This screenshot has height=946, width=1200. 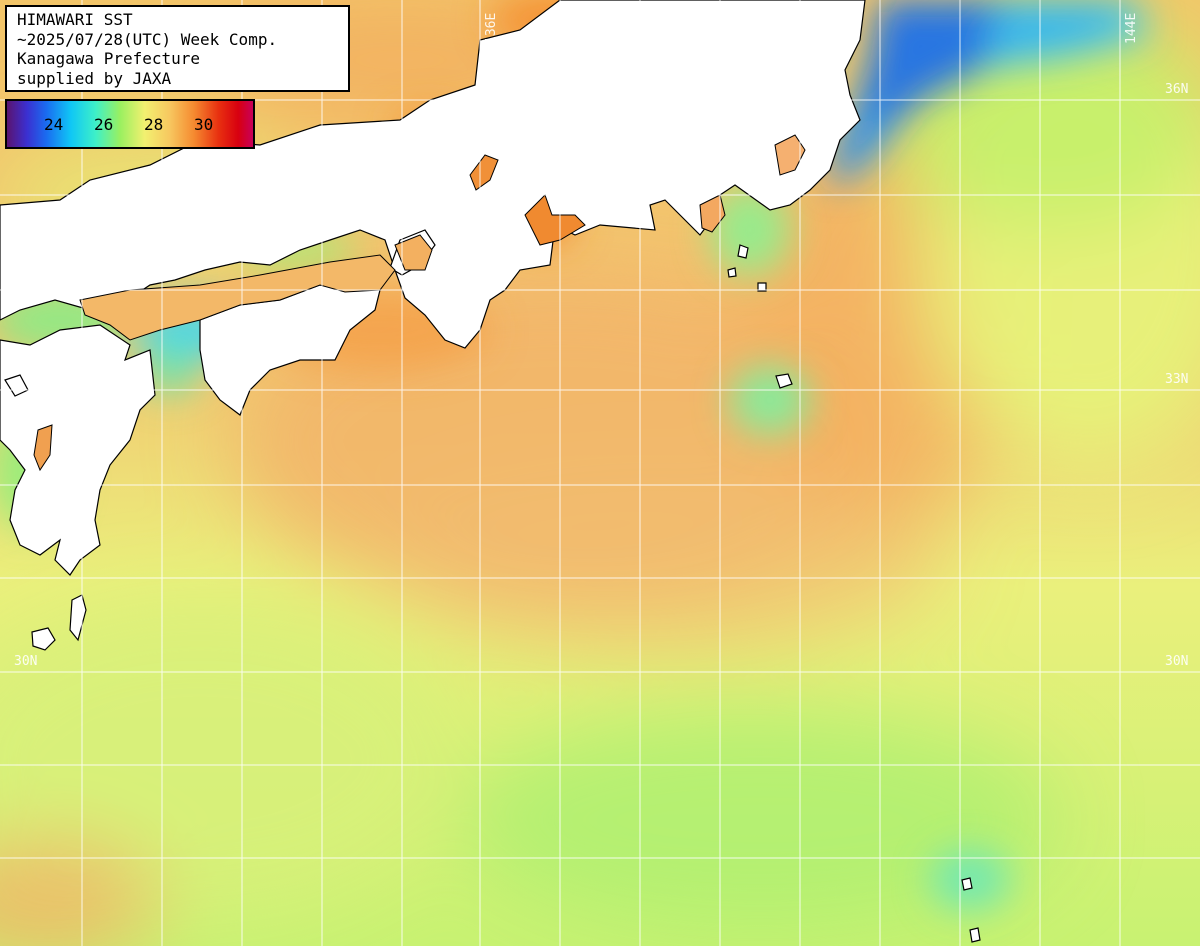 I want to click on kagoshima-bay, so click(x=43, y=448).